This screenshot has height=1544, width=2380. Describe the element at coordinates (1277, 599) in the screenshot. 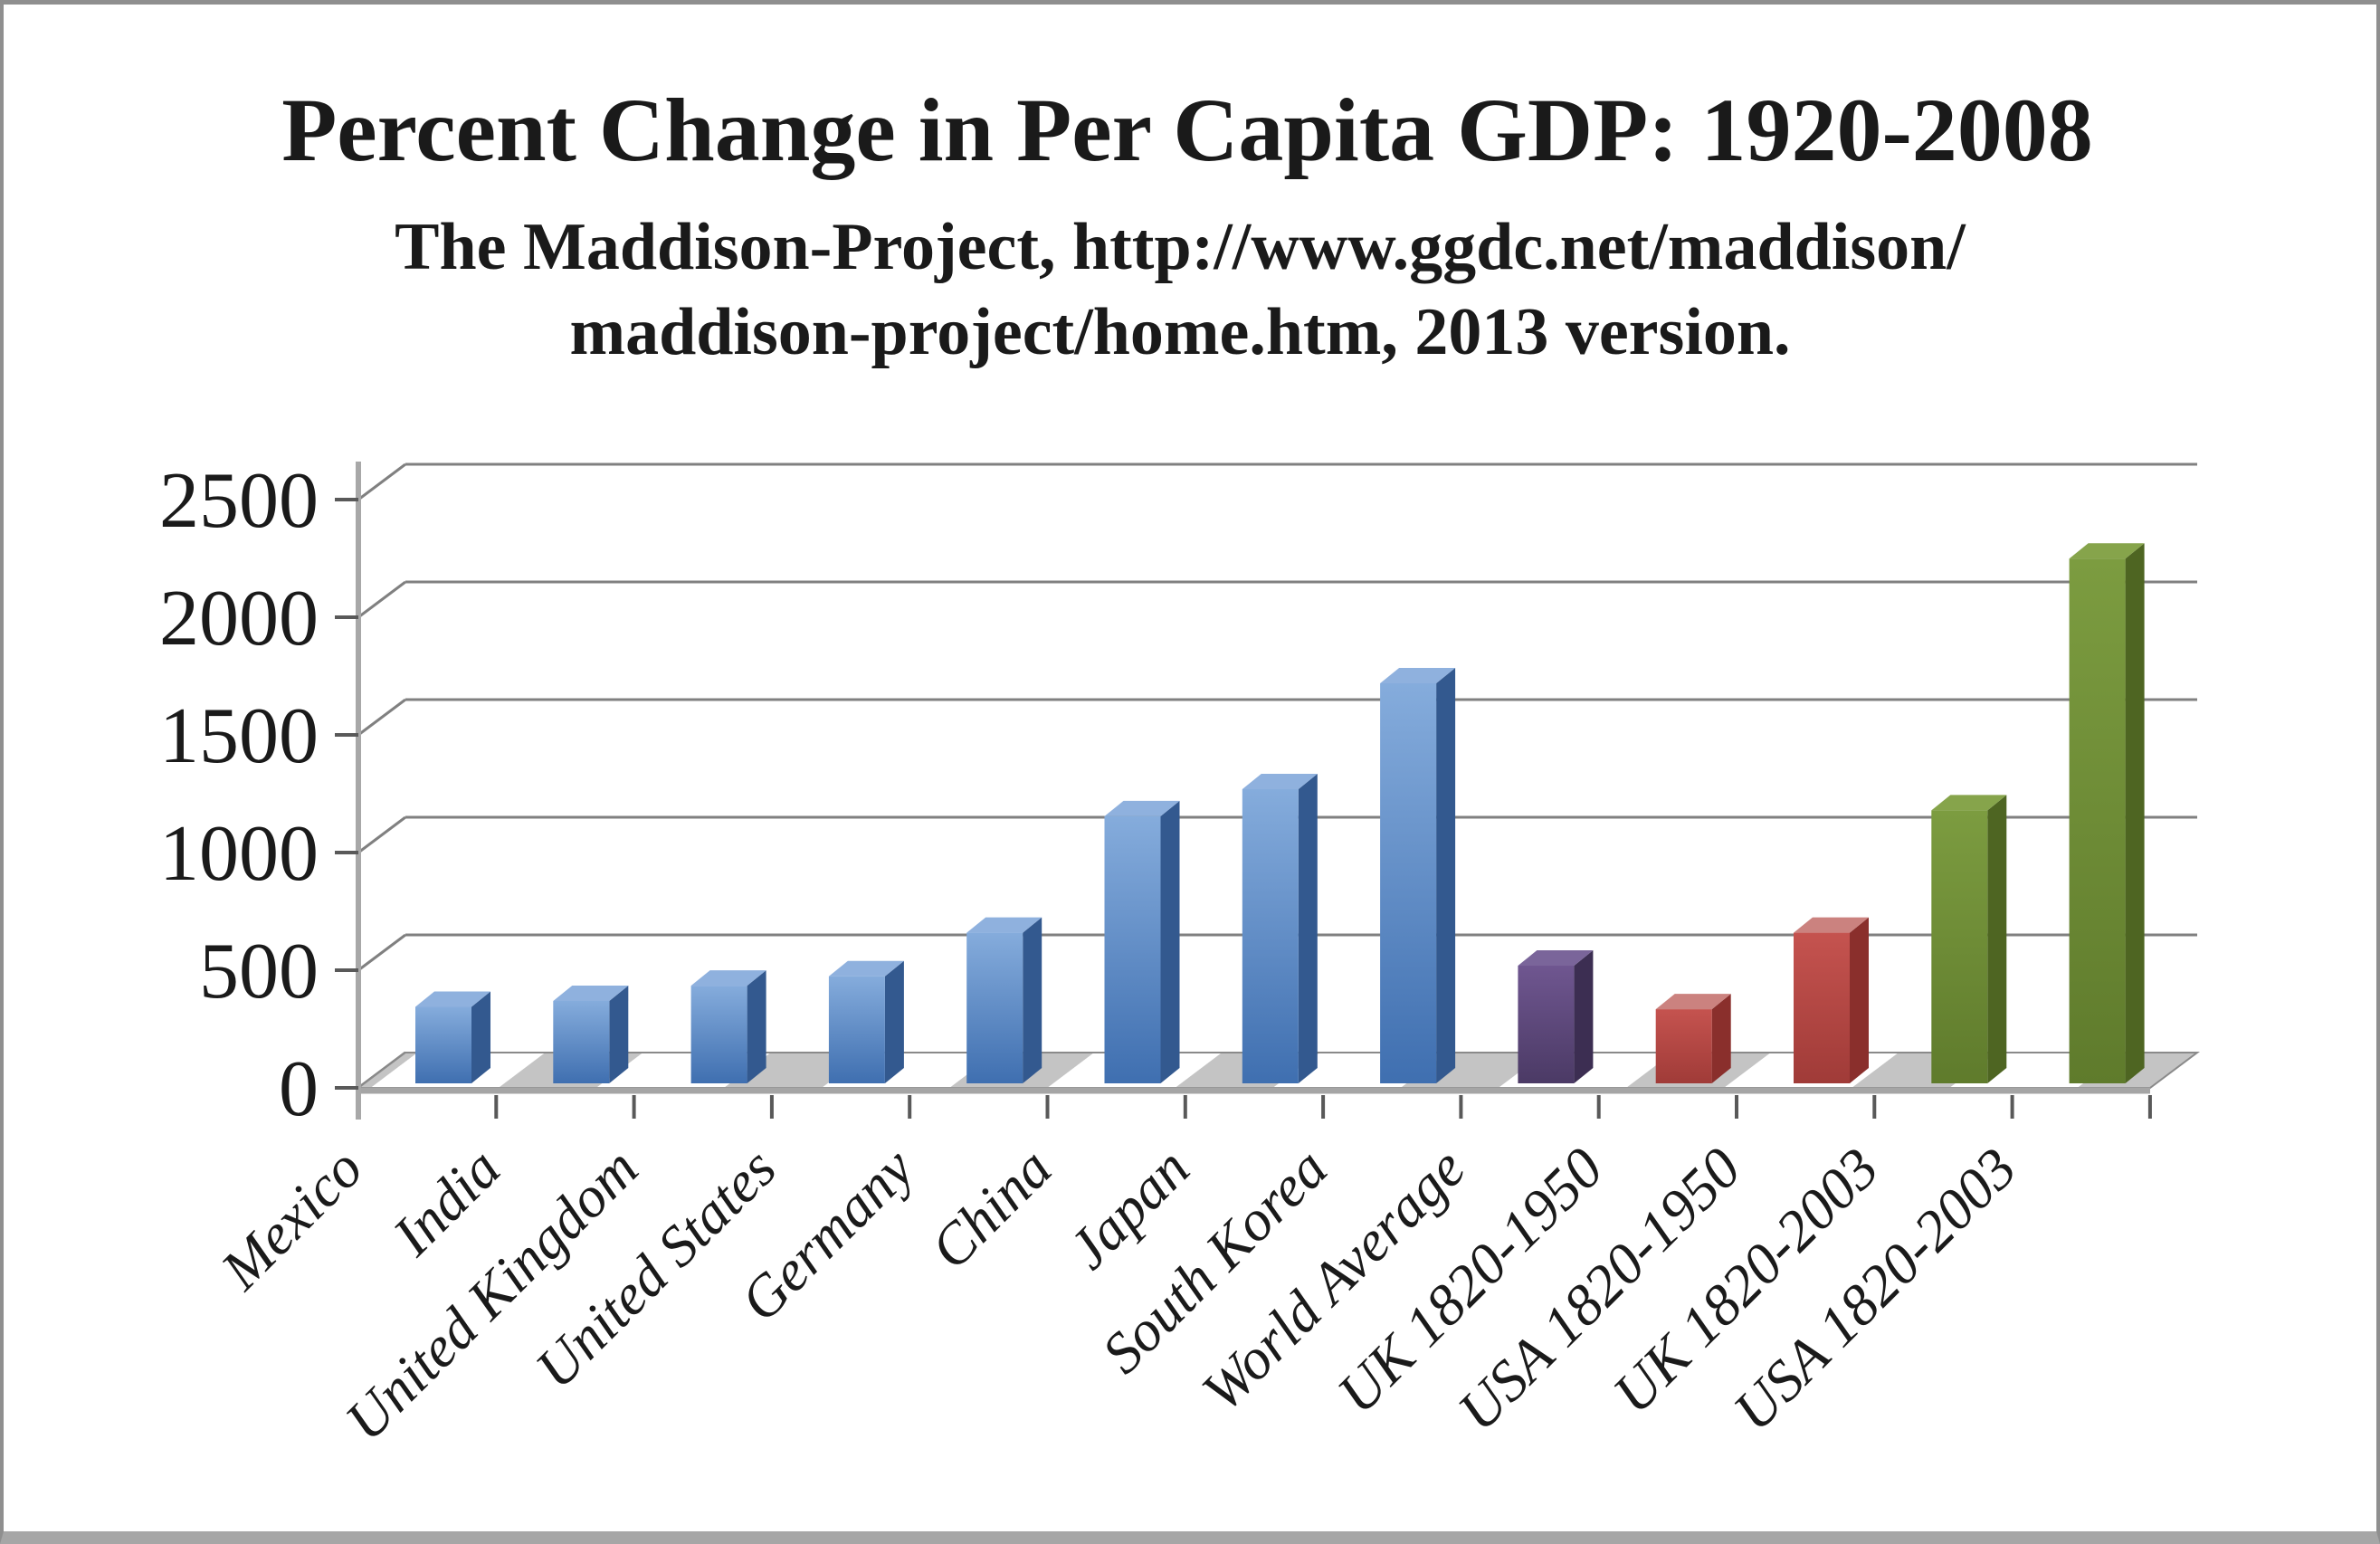

I see `gridline-2000` at that location.